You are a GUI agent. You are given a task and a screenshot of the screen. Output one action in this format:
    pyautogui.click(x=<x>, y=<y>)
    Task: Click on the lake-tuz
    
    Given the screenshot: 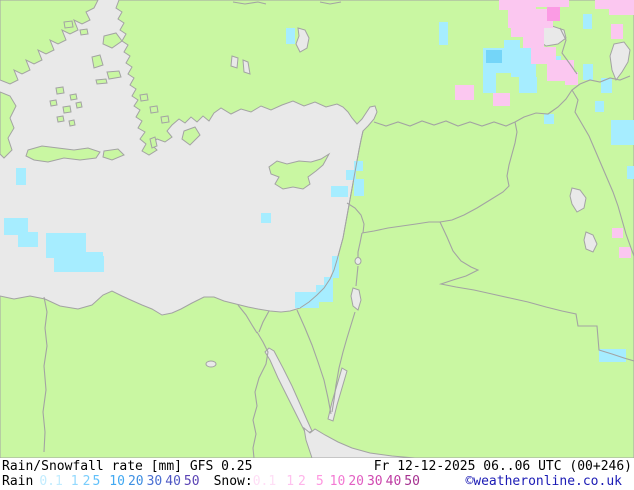 What is the action you would take?
    pyautogui.click(x=302, y=40)
    